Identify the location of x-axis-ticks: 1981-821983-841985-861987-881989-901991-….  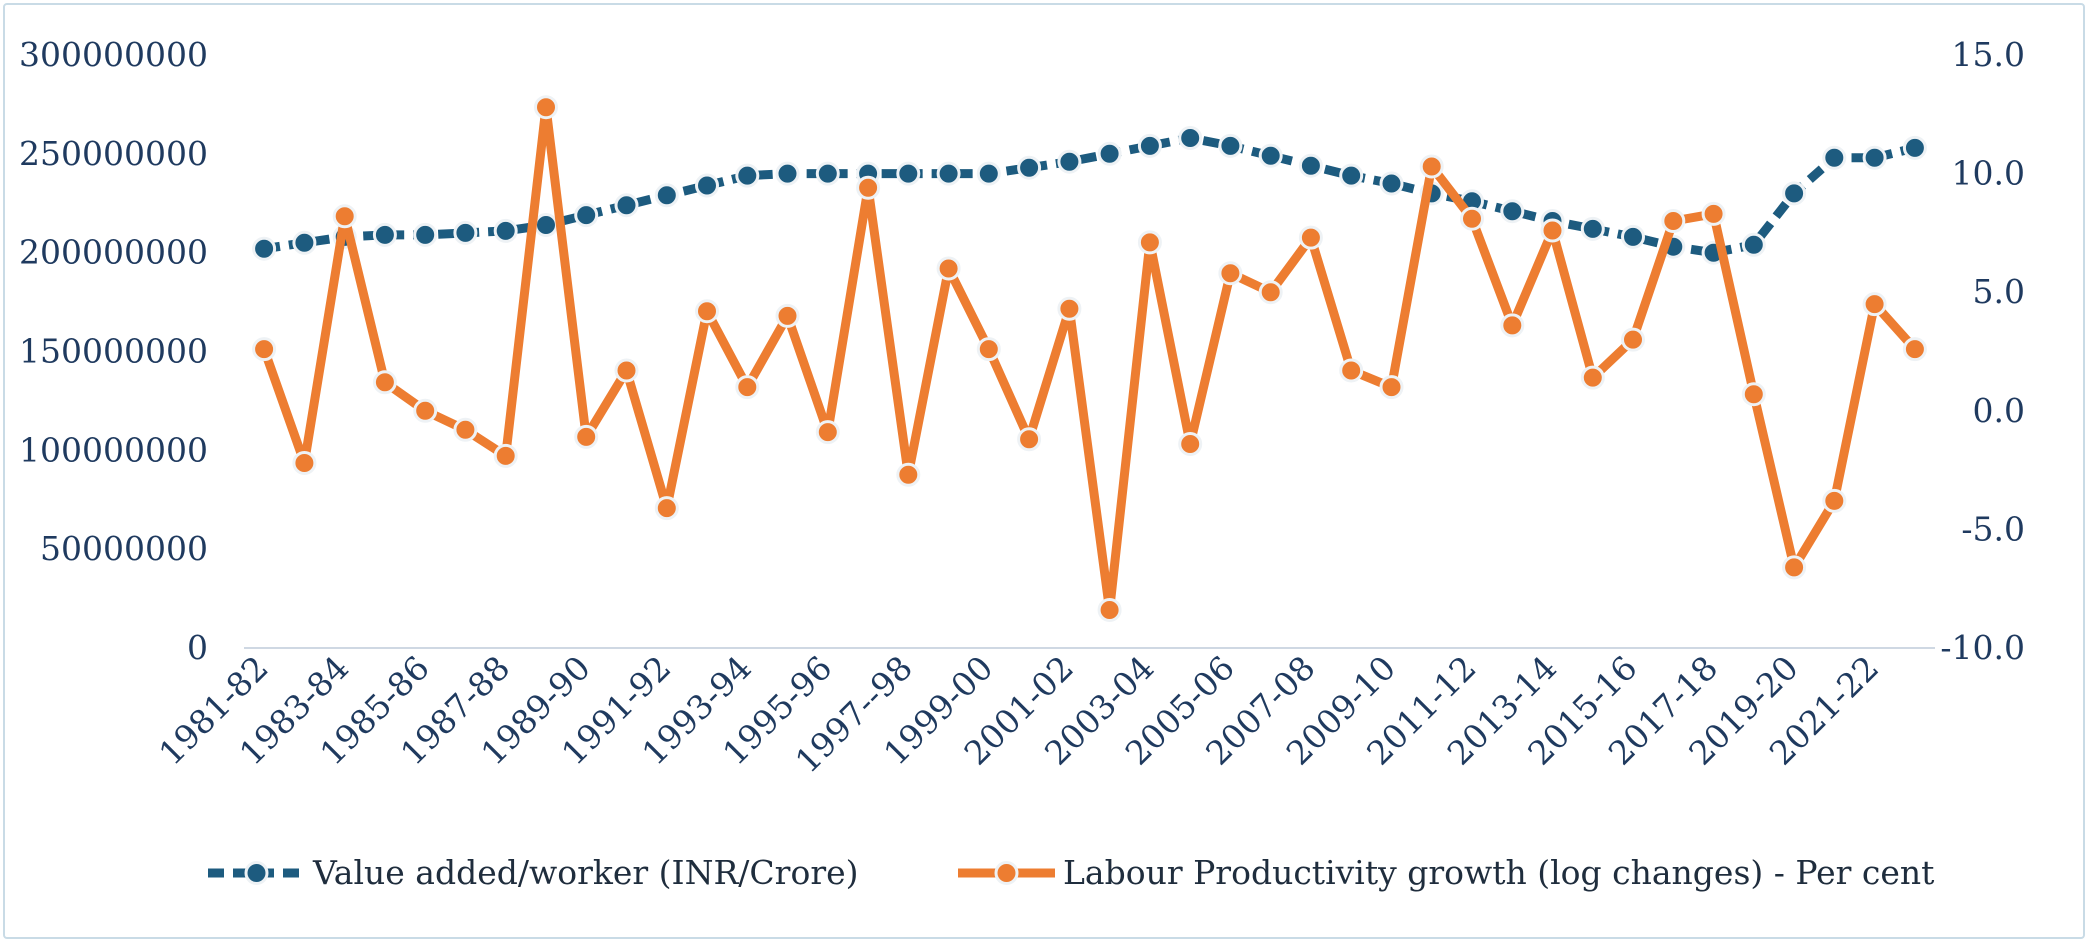
(1018, 714).